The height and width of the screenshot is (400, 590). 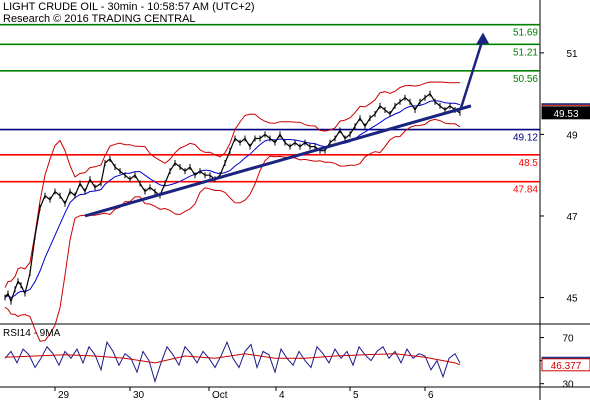 What do you see at coordinates (99, 19) in the screenshot?
I see `chart-subtitle: Research © 2016 TRADING CENTRAL` at bounding box center [99, 19].